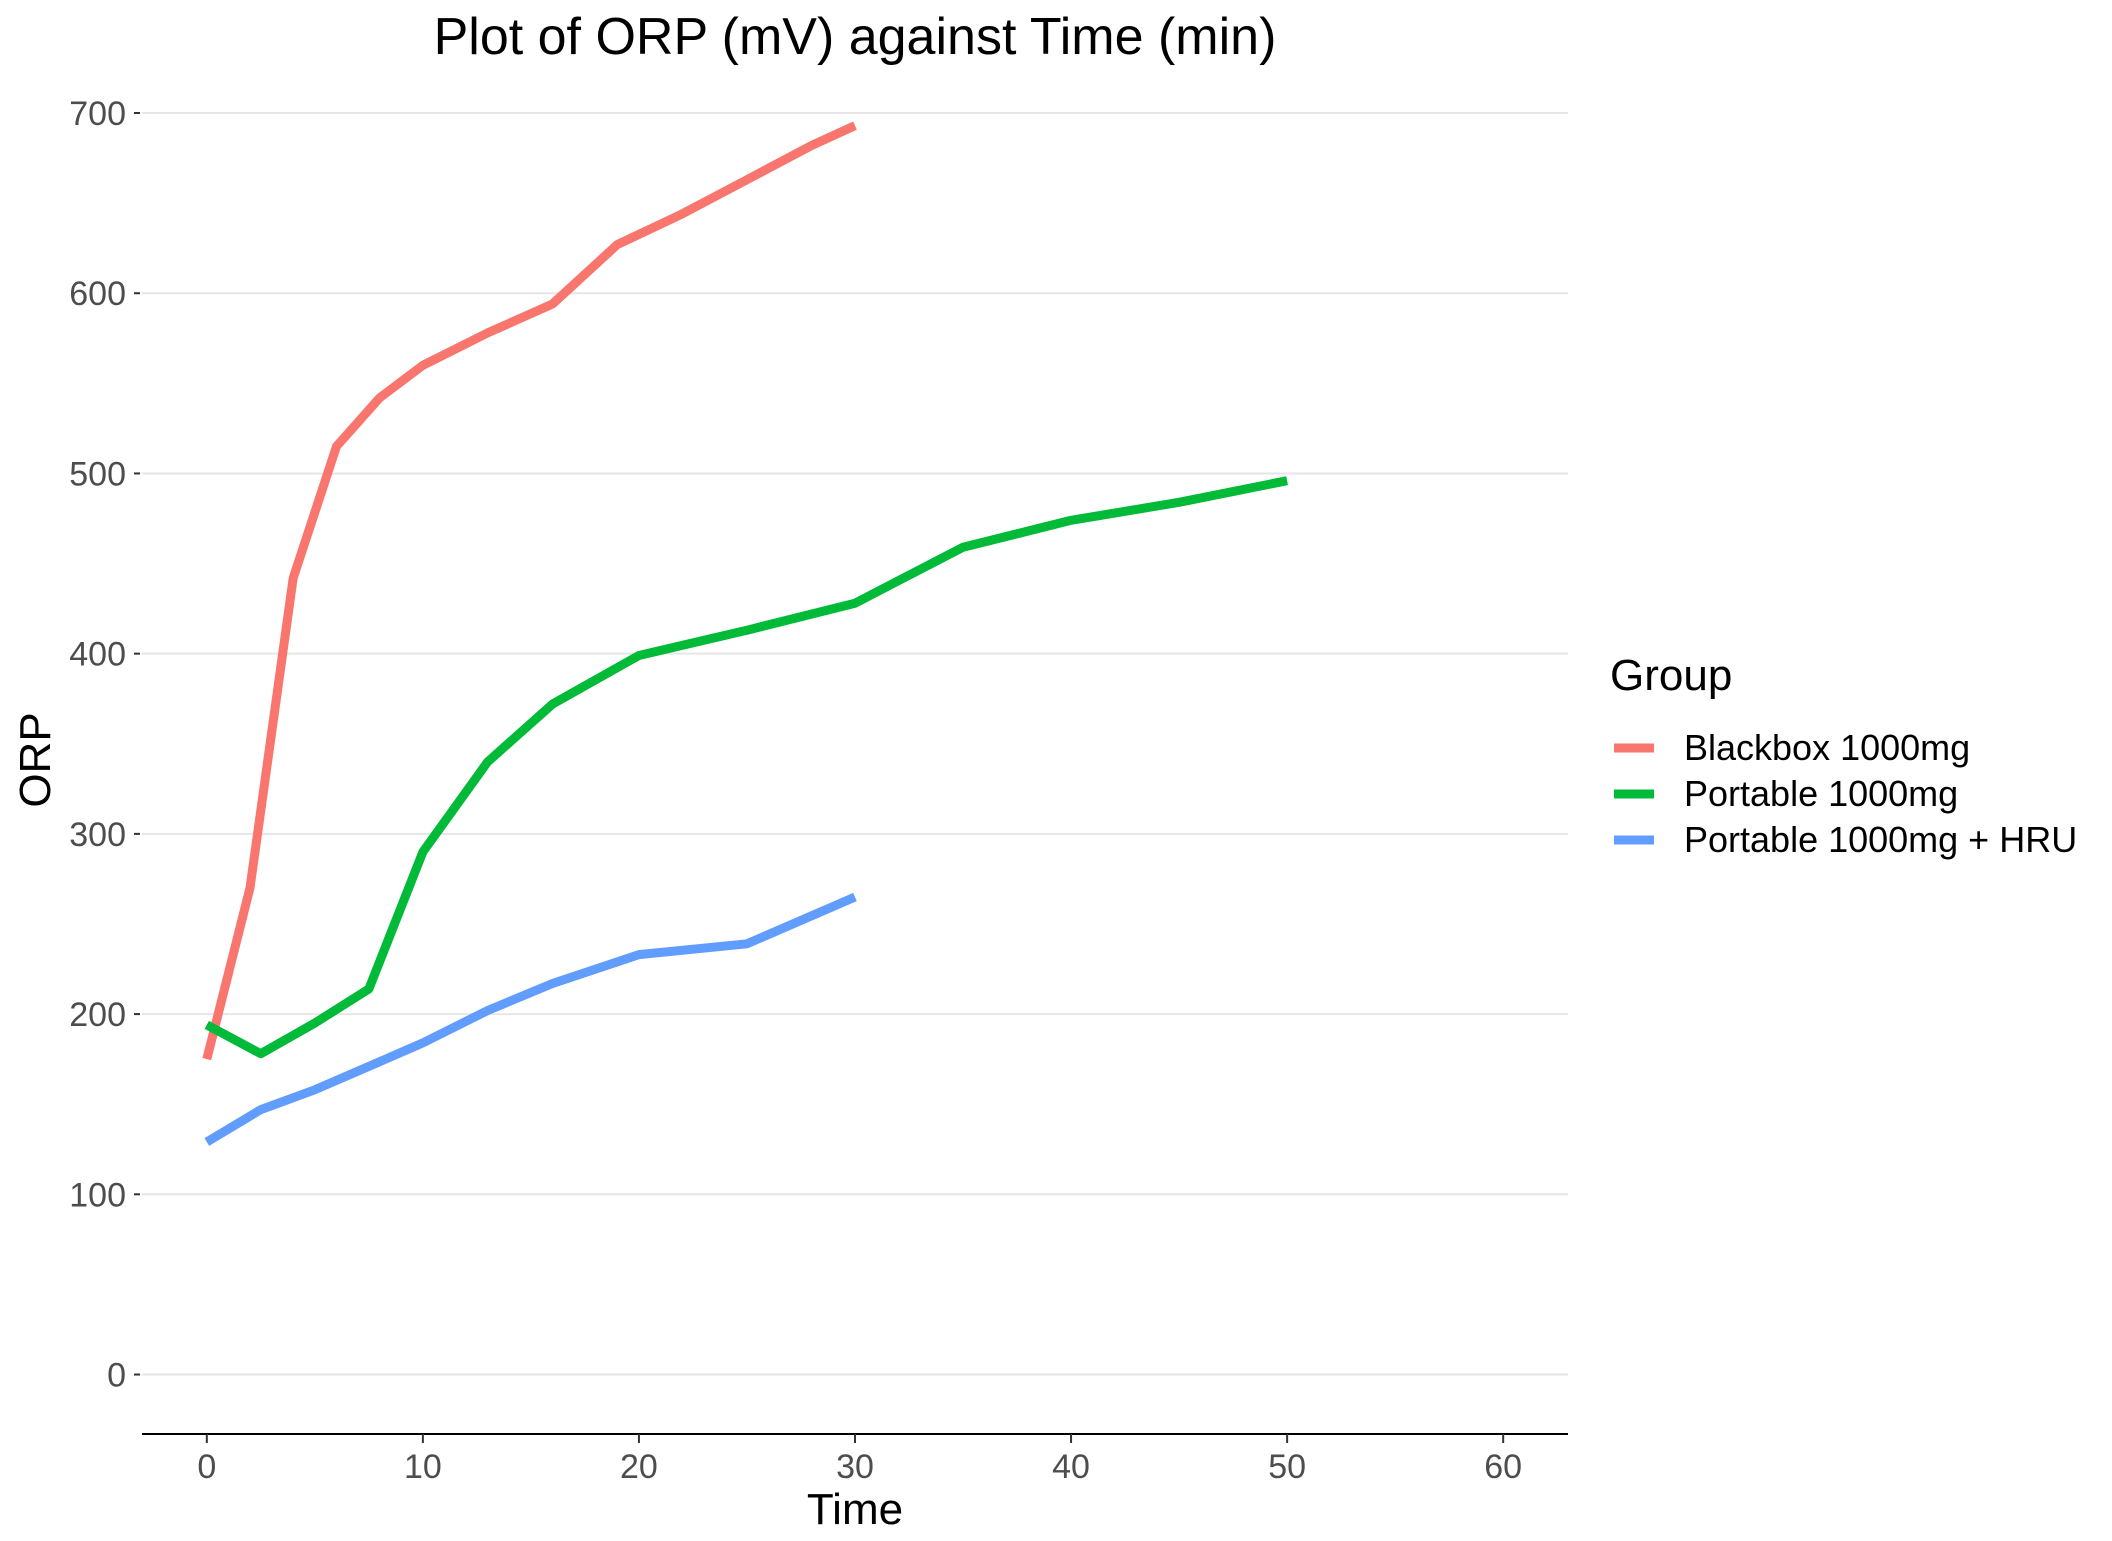 The width and height of the screenshot is (2112, 1541). What do you see at coordinates (855, 37) in the screenshot?
I see `chart-title: Plot of ORP (mV) against Time (min)` at bounding box center [855, 37].